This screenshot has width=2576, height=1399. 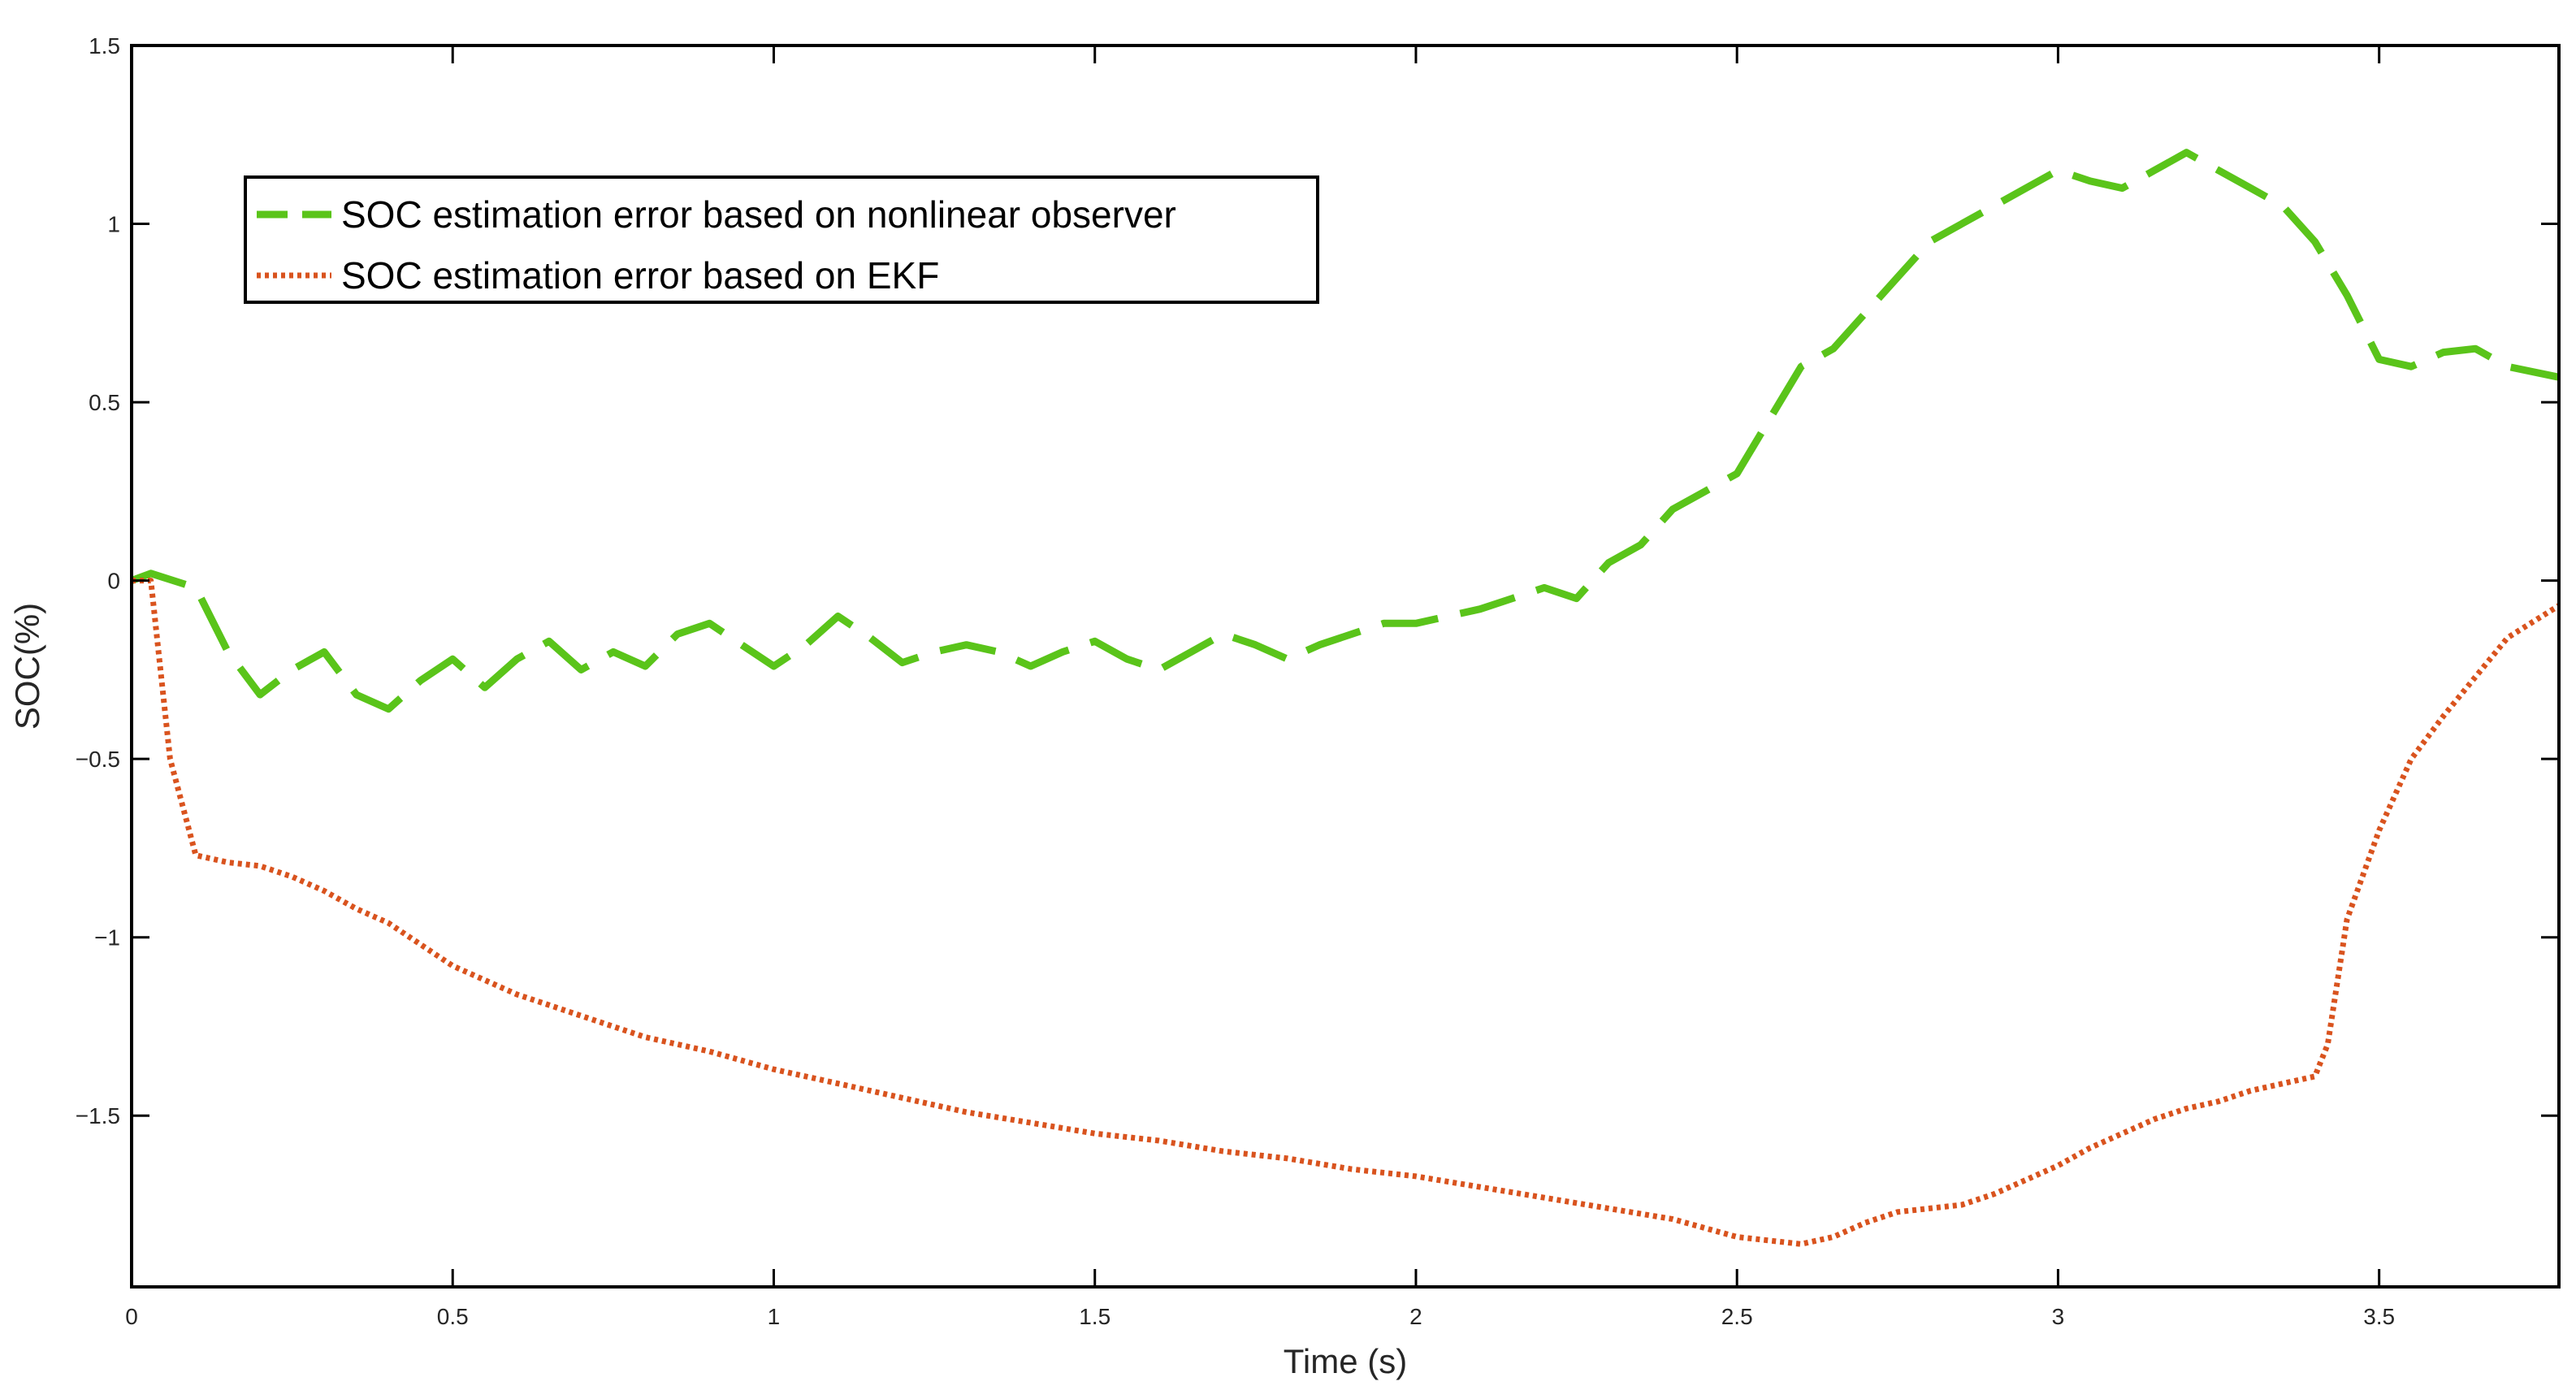 I want to click on legend-label-ekf: SOC estimation error based on EKF, so click(x=640, y=275).